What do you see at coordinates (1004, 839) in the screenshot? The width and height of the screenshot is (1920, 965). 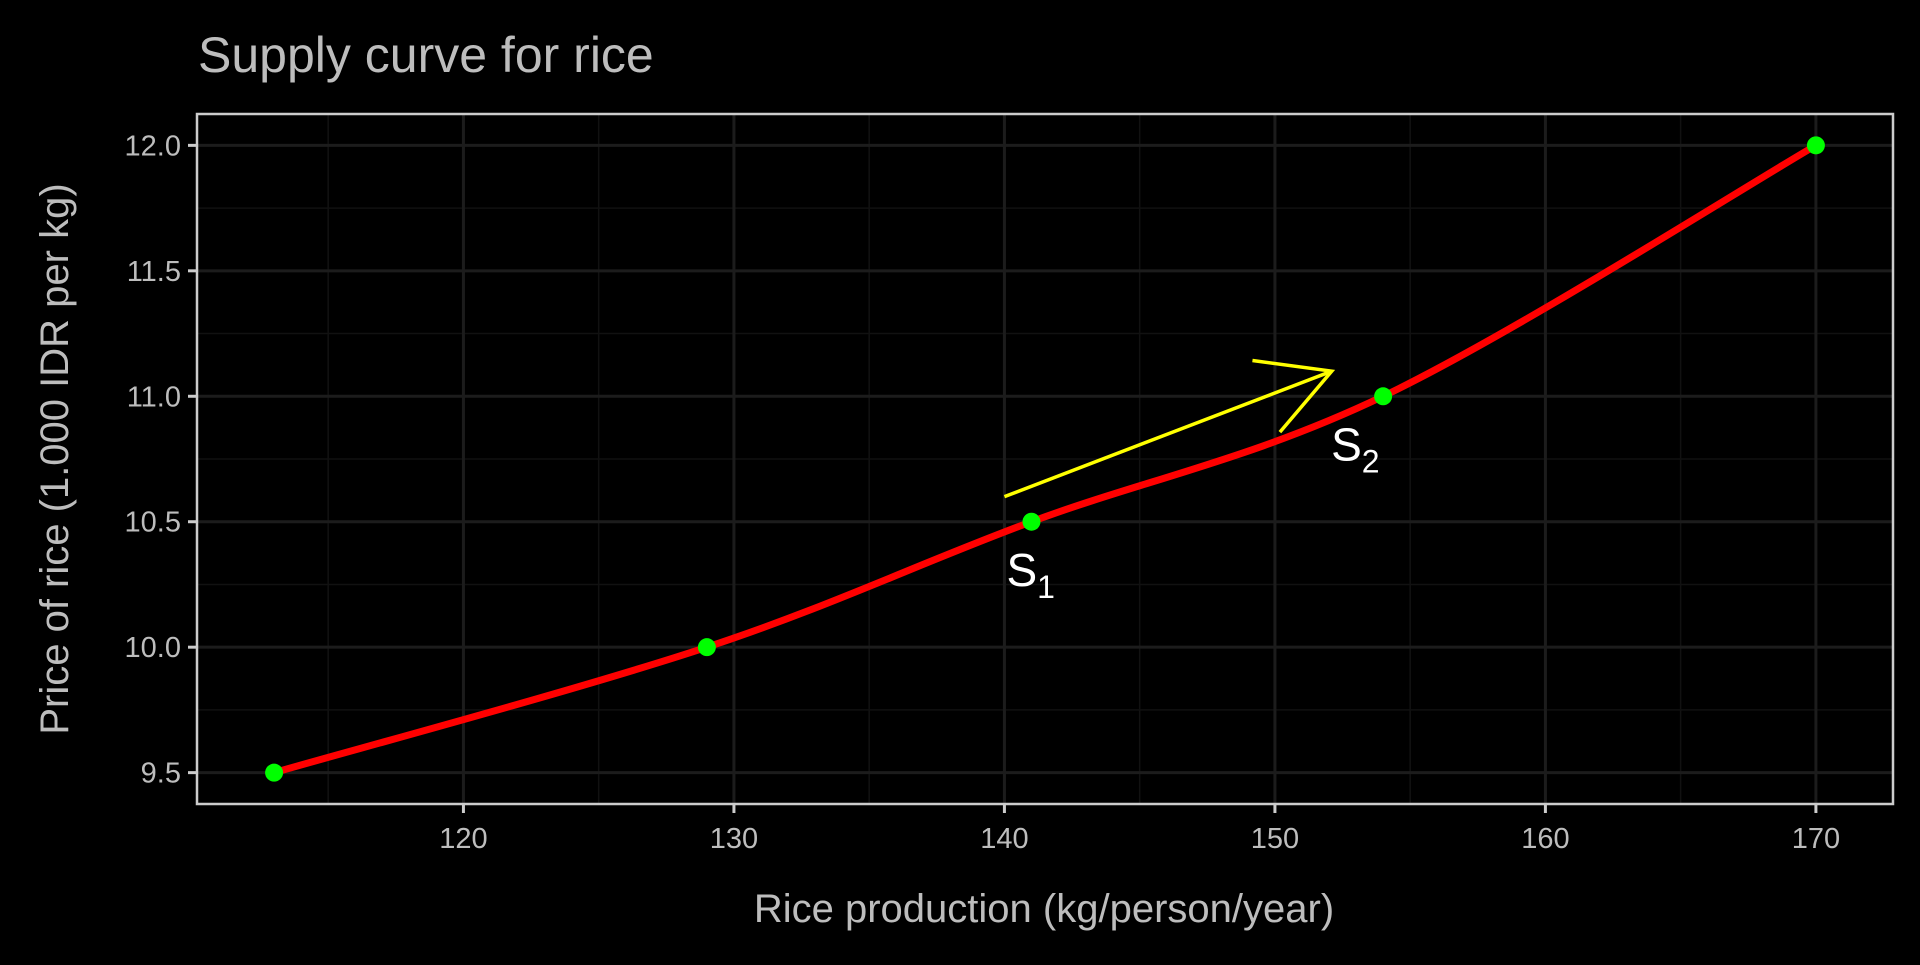 I see `x-tick-label: 140` at bounding box center [1004, 839].